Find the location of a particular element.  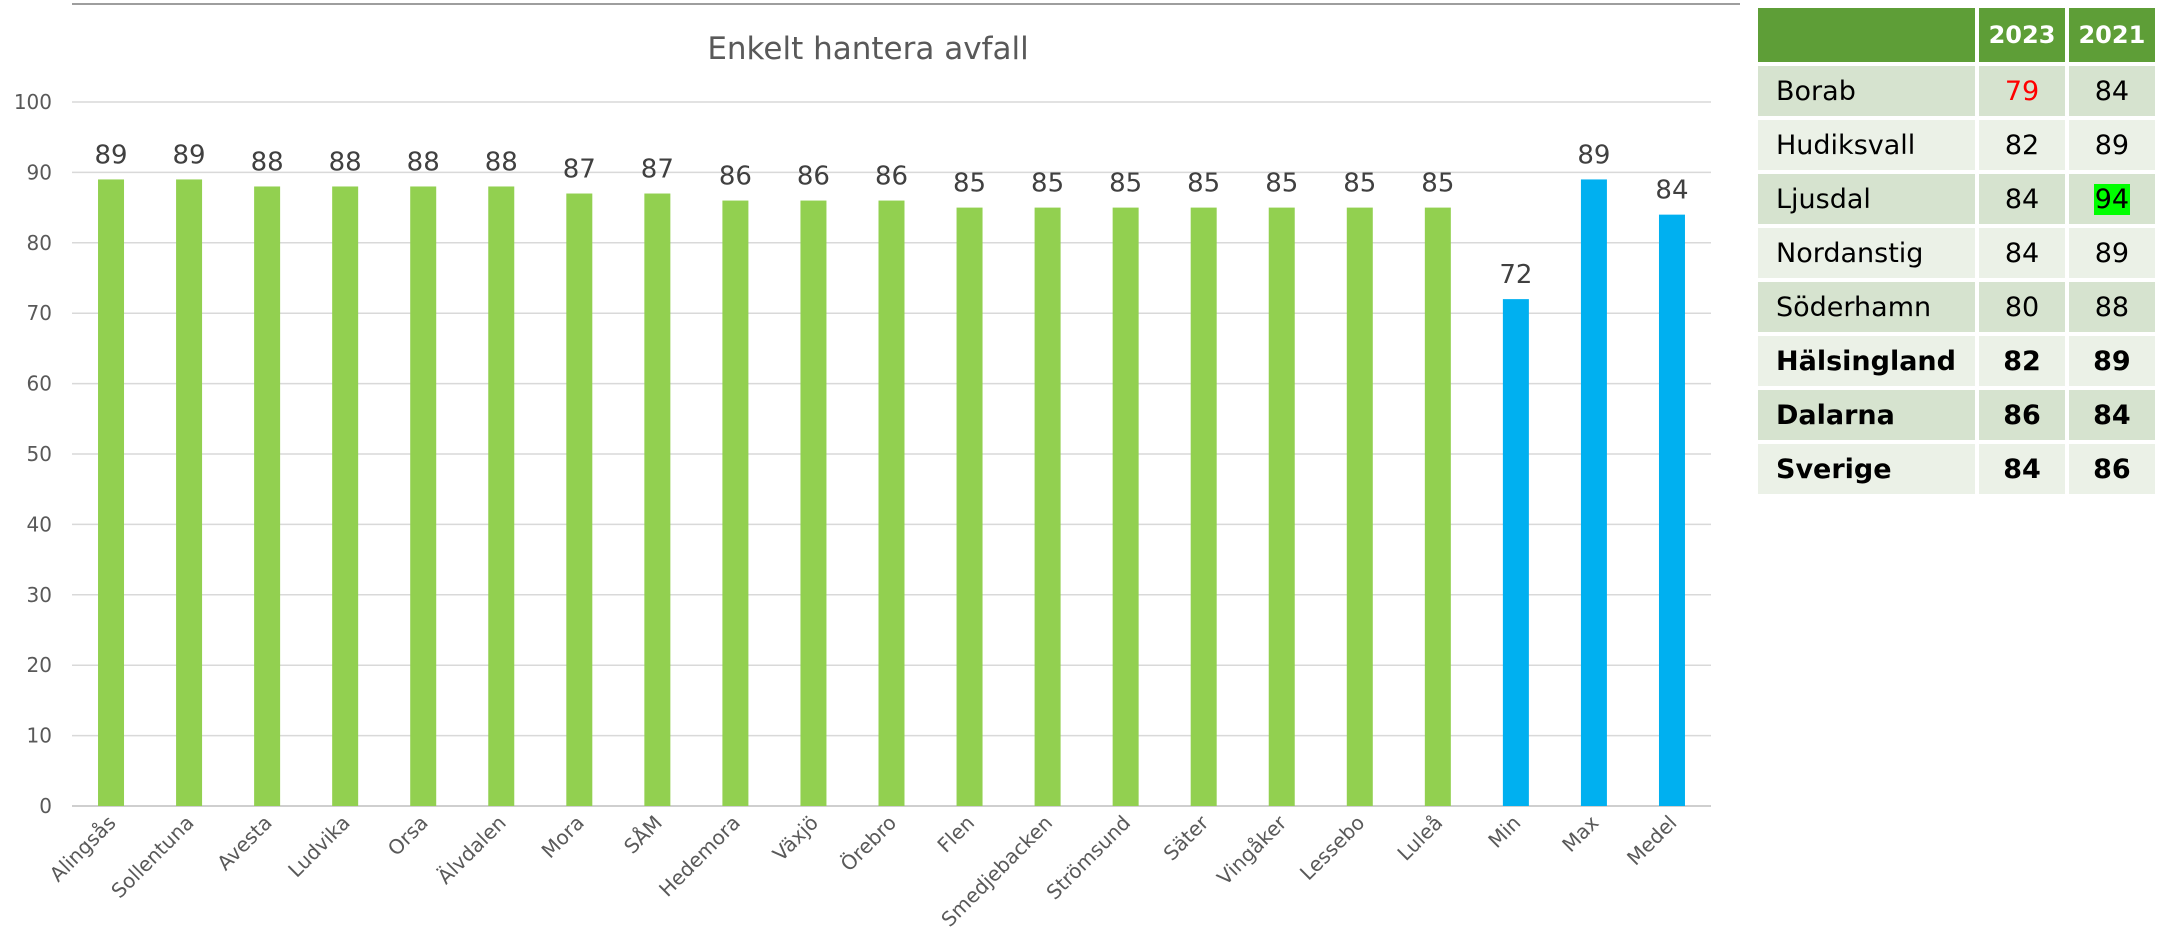

x-tick-label: Sollentuna is located at coordinates (152, 857).